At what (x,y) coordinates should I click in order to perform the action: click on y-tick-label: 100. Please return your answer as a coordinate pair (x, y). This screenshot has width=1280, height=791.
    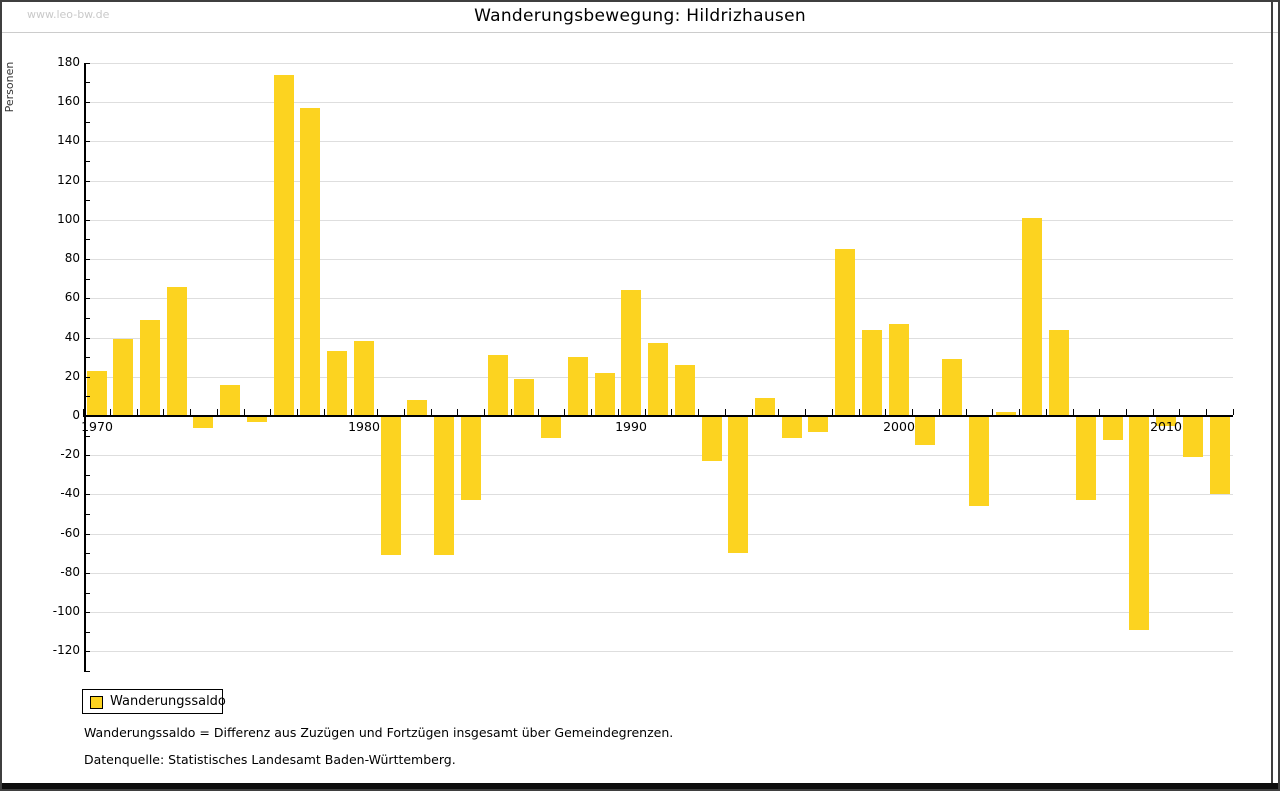
    Looking at the image, I should click on (68, 219).